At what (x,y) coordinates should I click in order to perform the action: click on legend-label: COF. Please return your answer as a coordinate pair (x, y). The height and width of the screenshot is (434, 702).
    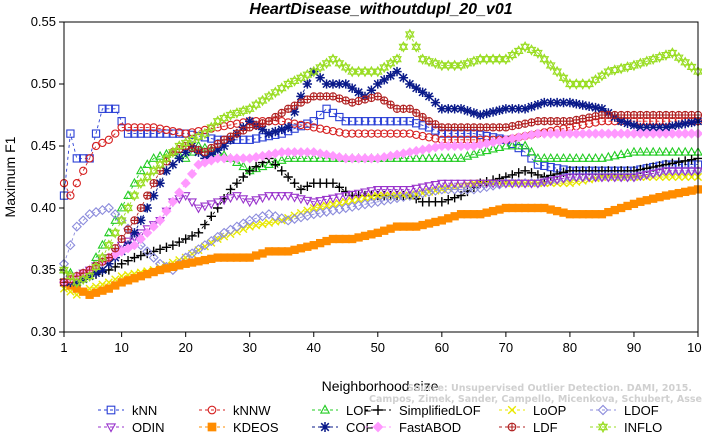
    Looking at the image, I should click on (360, 427).